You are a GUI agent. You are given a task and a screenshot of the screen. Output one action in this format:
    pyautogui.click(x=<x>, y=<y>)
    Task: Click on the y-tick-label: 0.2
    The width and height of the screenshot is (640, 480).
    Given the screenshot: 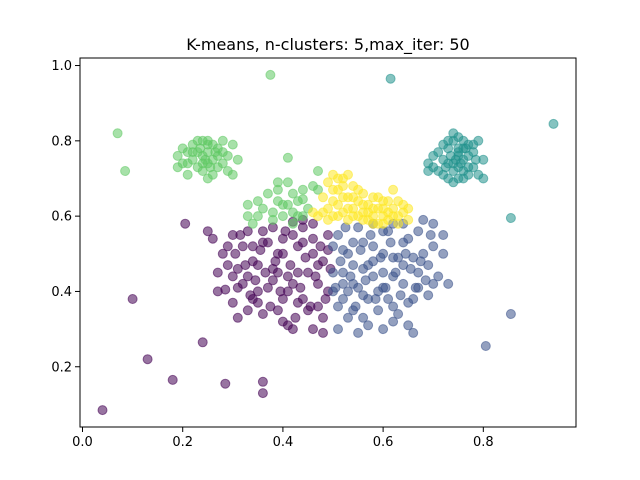 What is the action you would take?
    pyautogui.click(x=61, y=367)
    